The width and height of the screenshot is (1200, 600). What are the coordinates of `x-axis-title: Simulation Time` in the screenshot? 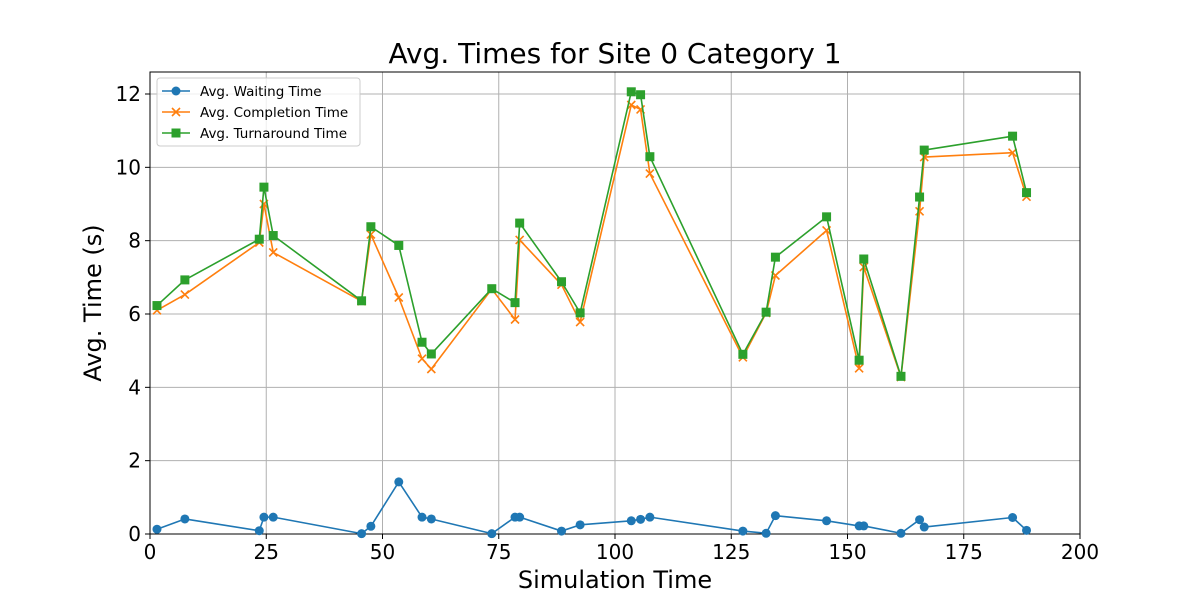 It's located at (615, 580).